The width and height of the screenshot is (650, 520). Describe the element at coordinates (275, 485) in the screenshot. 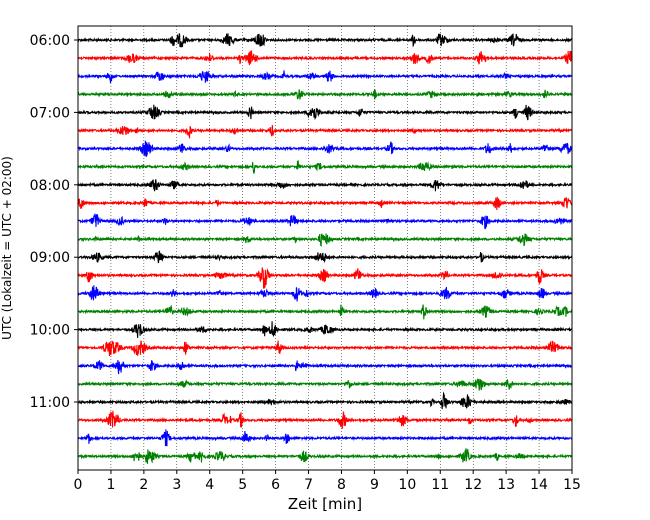

I see `x-tick-label: 6` at that location.